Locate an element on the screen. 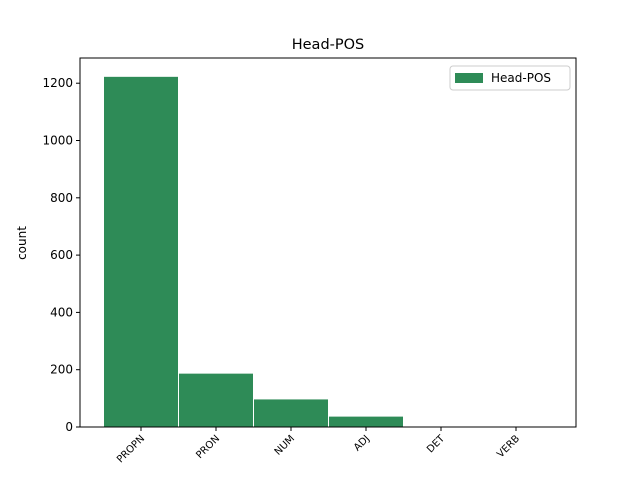  y-tick-label: 1000 is located at coordinates (57, 141).